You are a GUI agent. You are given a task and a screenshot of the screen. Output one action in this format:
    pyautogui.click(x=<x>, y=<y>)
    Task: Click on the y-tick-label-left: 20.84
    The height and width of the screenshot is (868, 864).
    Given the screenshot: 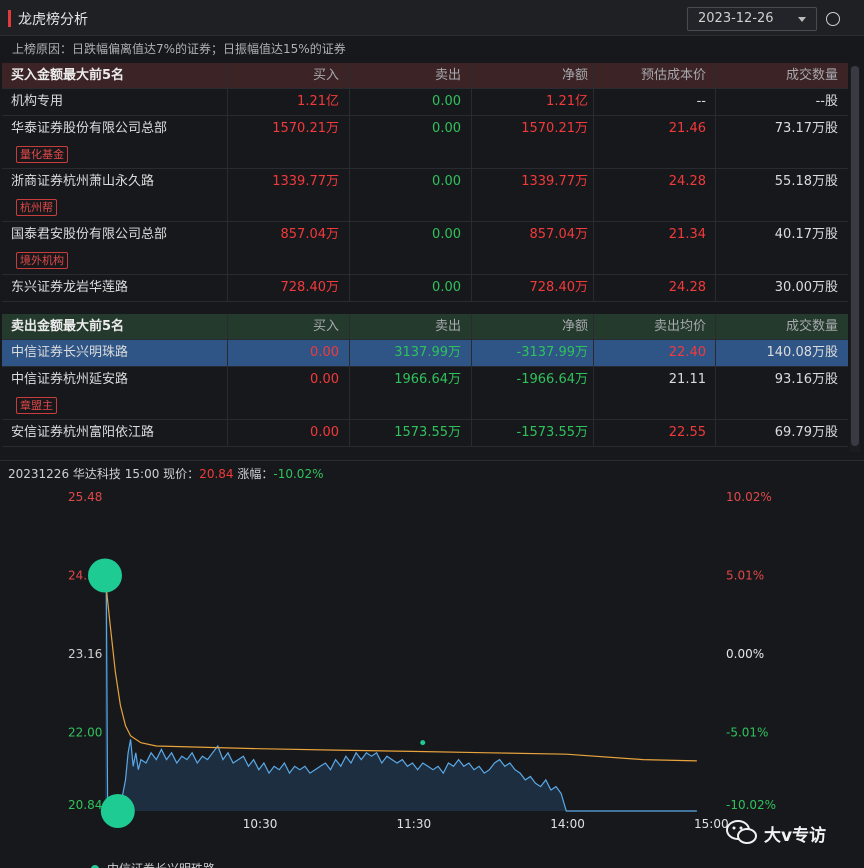 What is the action you would take?
    pyautogui.click(x=85, y=805)
    